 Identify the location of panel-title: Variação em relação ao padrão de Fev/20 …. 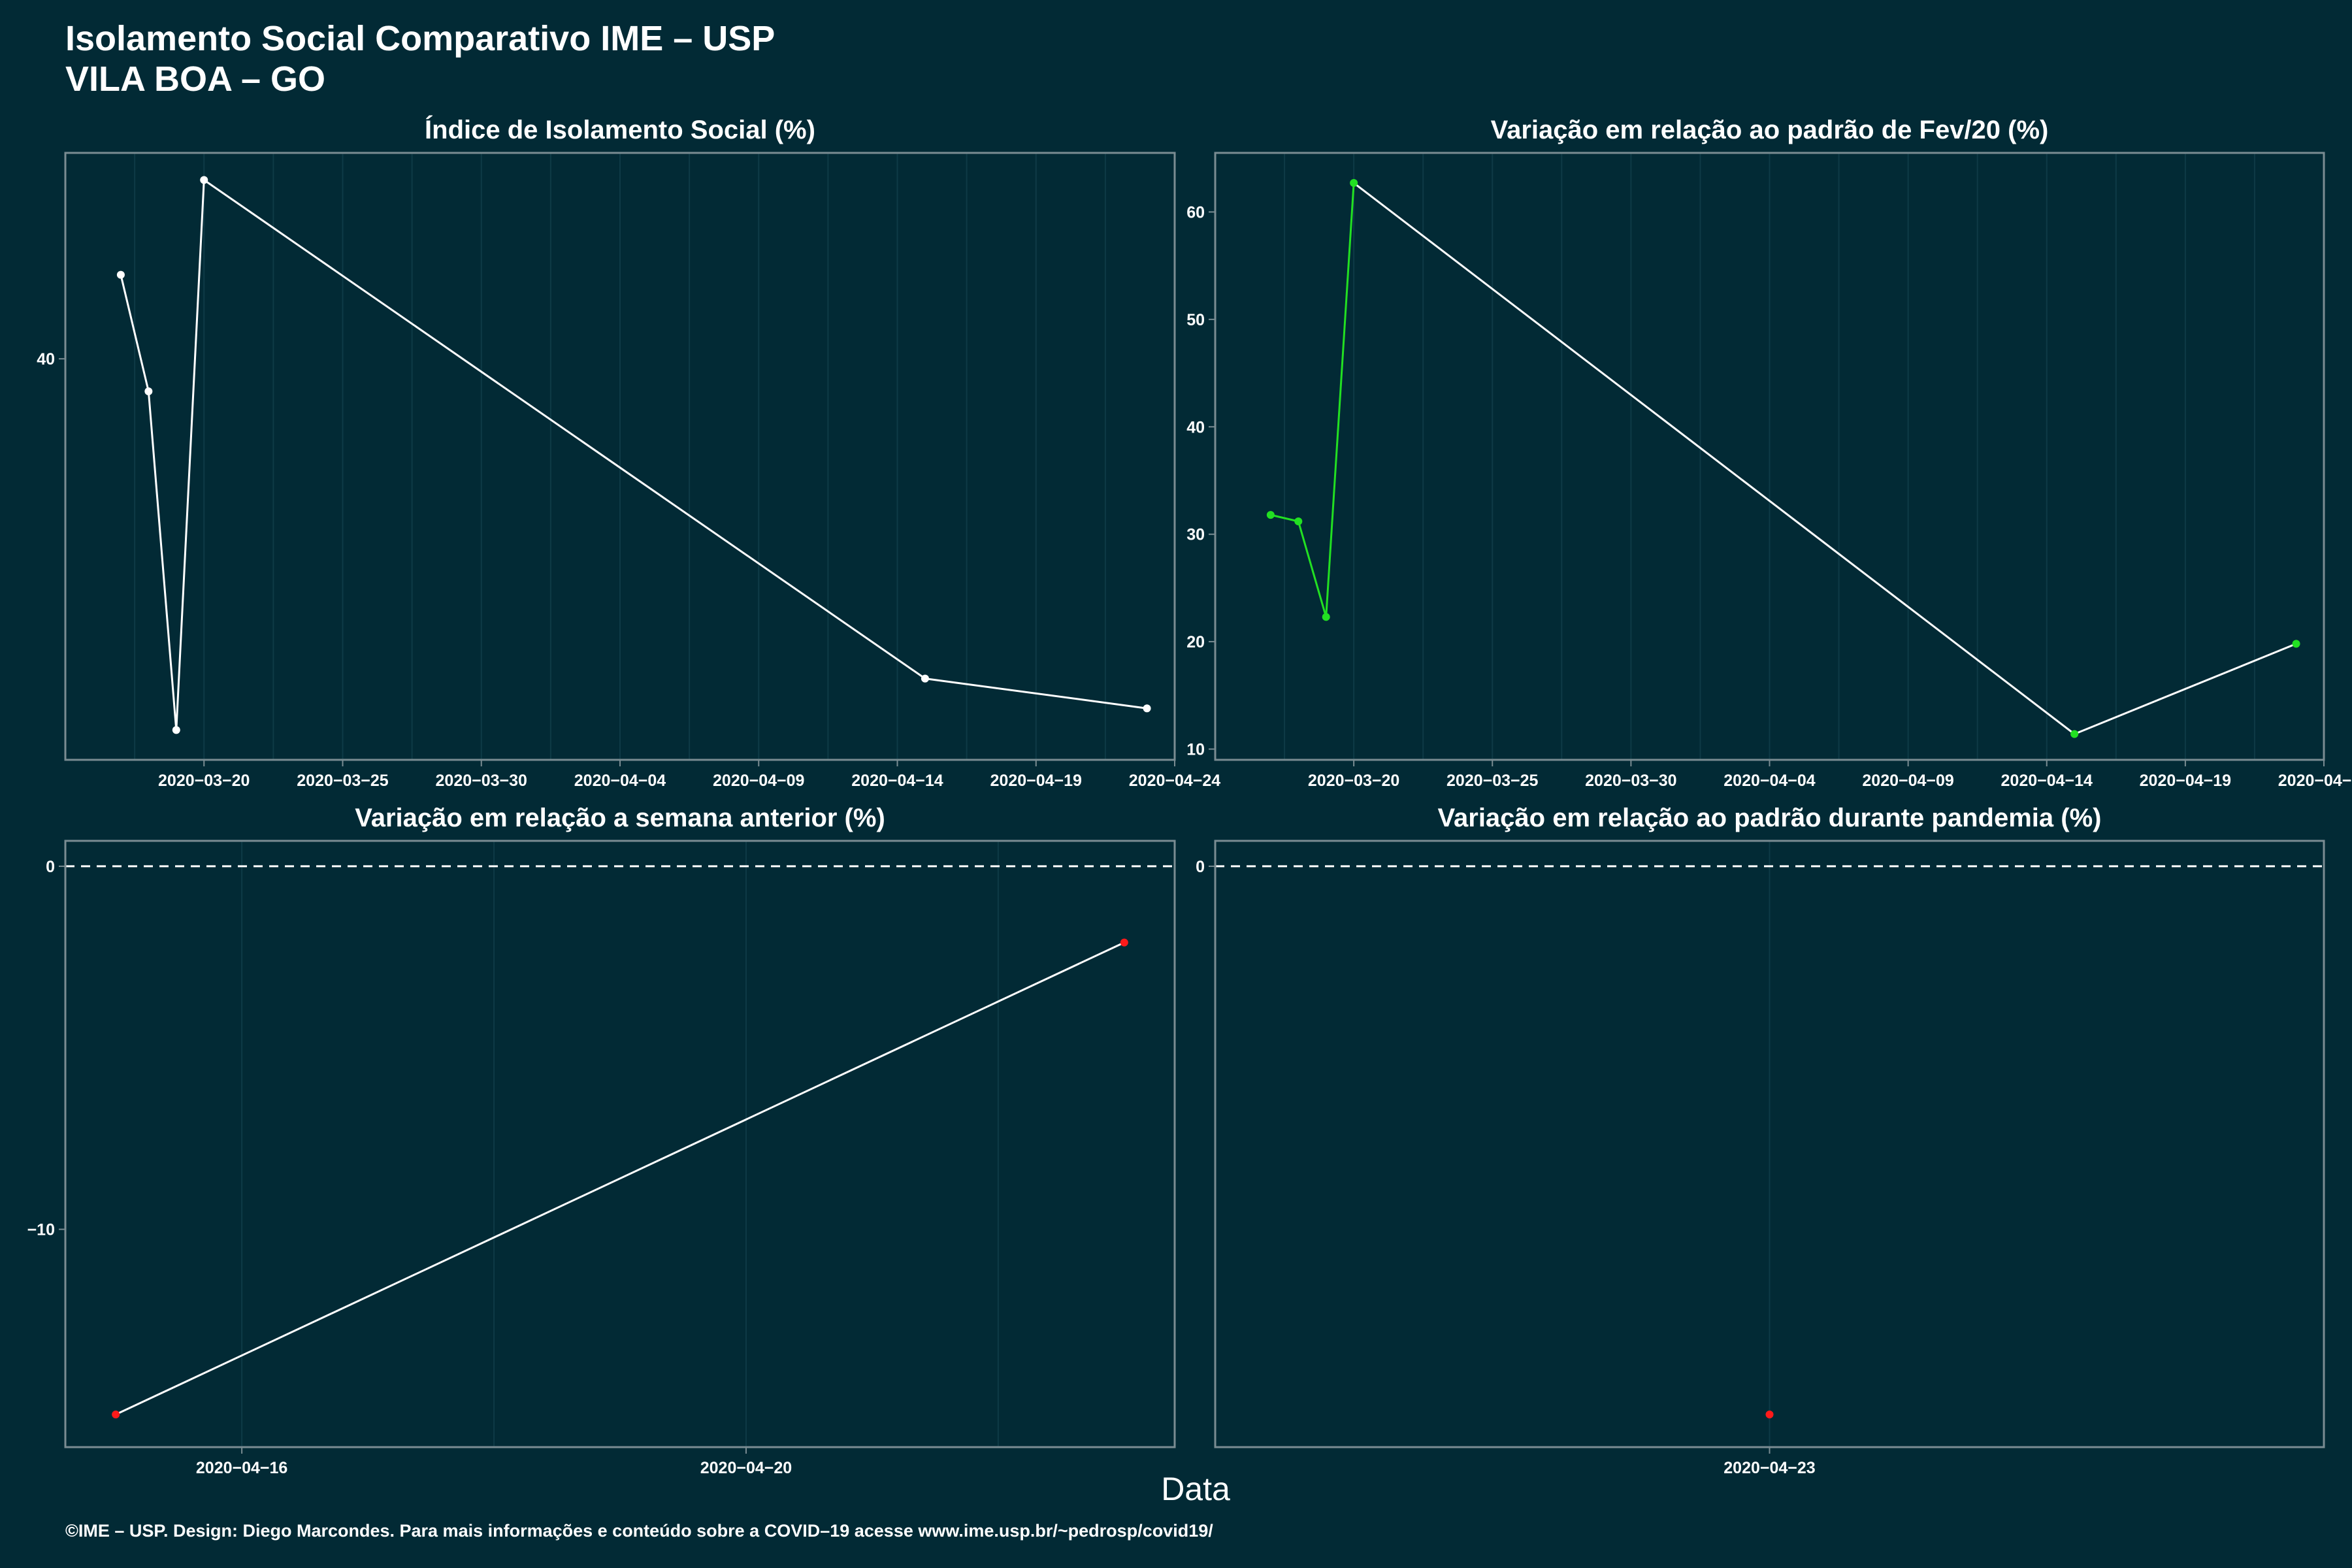
(1770, 130).